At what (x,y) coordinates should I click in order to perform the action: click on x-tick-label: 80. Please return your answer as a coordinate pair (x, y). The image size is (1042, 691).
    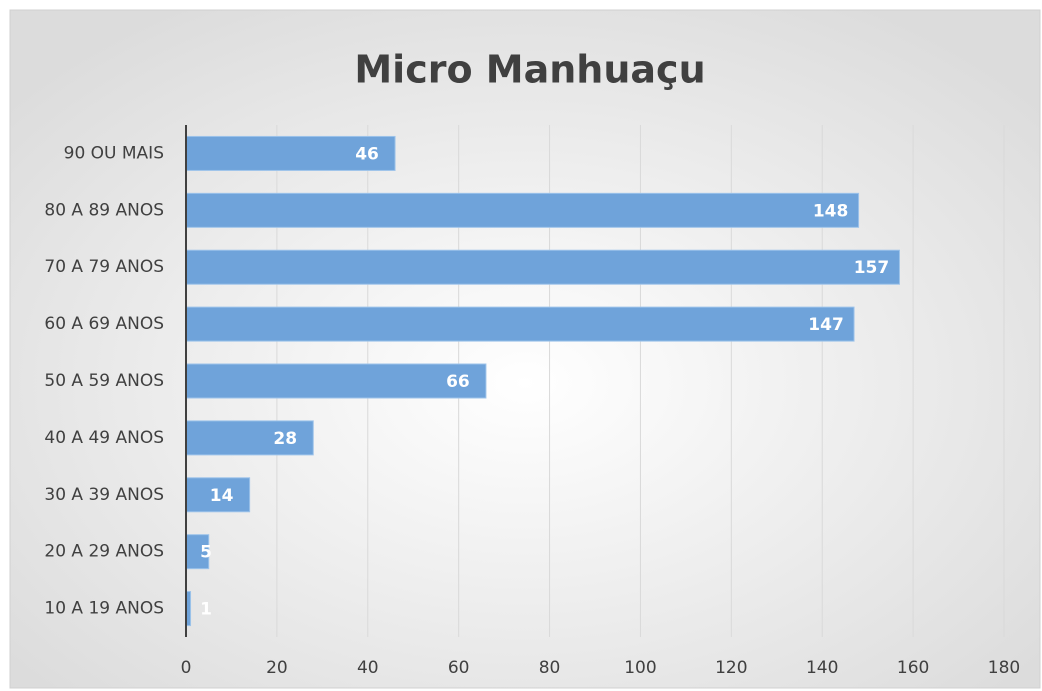
    Looking at the image, I should click on (550, 668).